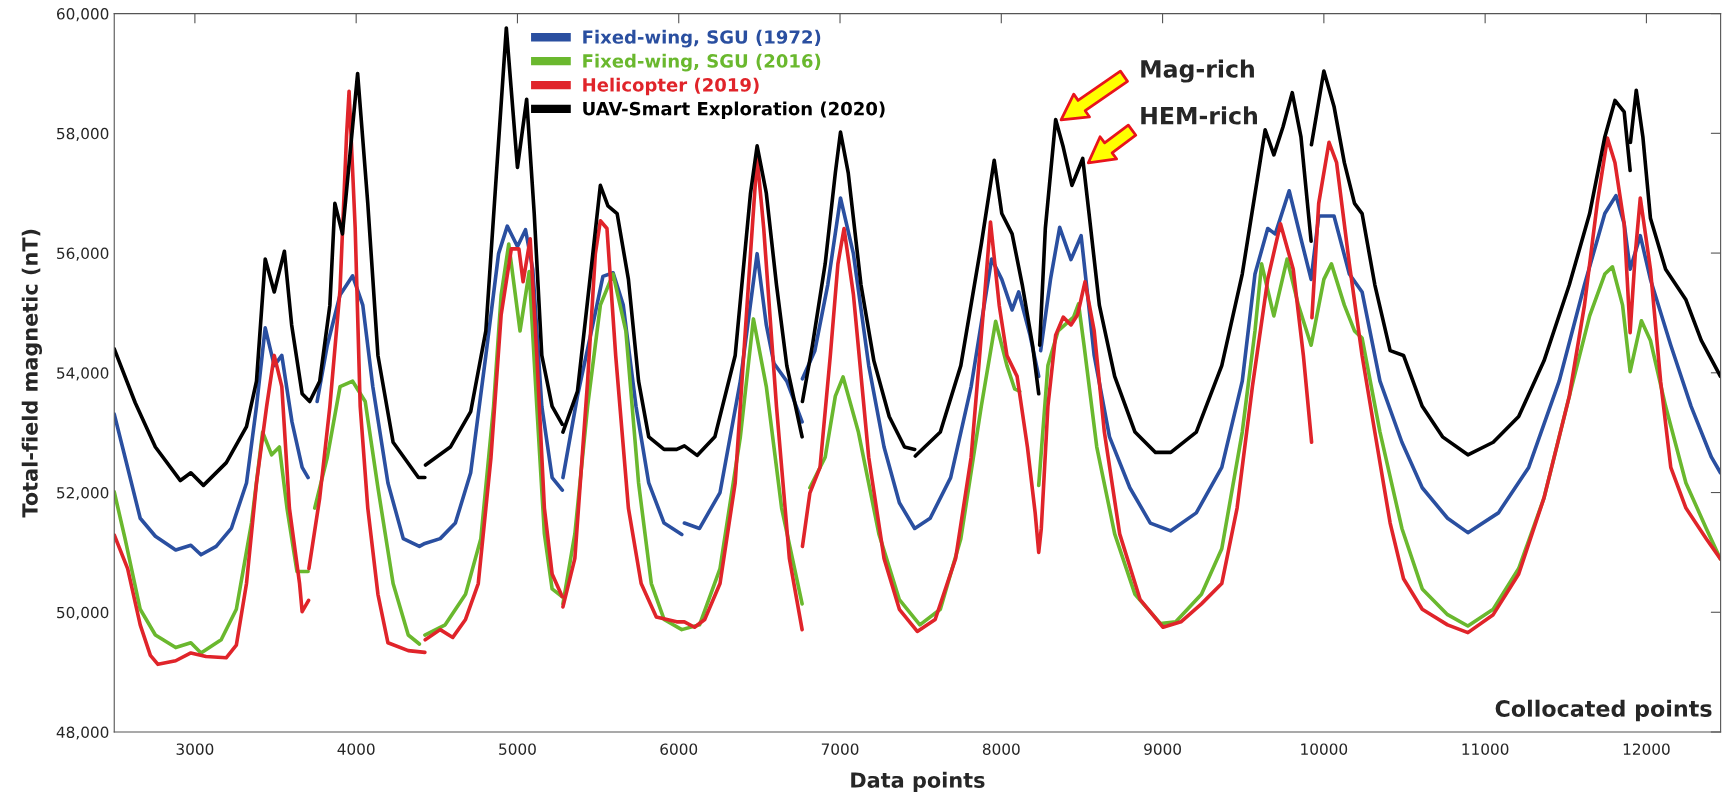 This screenshot has width=1731, height=800. What do you see at coordinates (82, 15) in the screenshot?
I see `y-tick-label: 60,000` at bounding box center [82, 15].